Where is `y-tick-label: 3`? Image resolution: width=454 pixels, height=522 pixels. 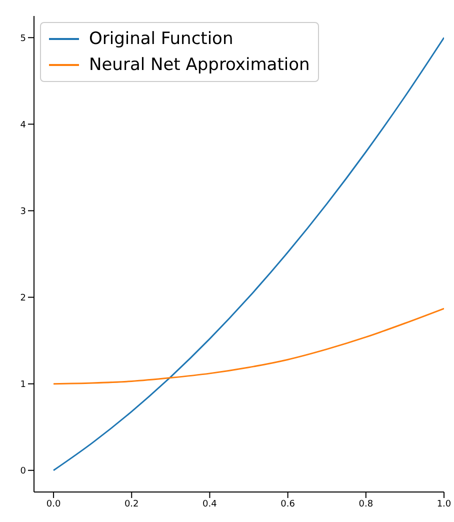
y-tick-label: 3 is located at coordinates (23, 211).